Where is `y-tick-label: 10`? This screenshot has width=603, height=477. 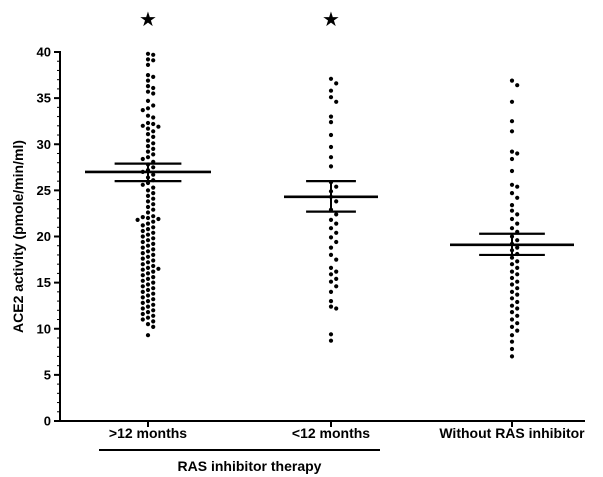 y-tick-label: 10 is located at coordinates (44, 328).